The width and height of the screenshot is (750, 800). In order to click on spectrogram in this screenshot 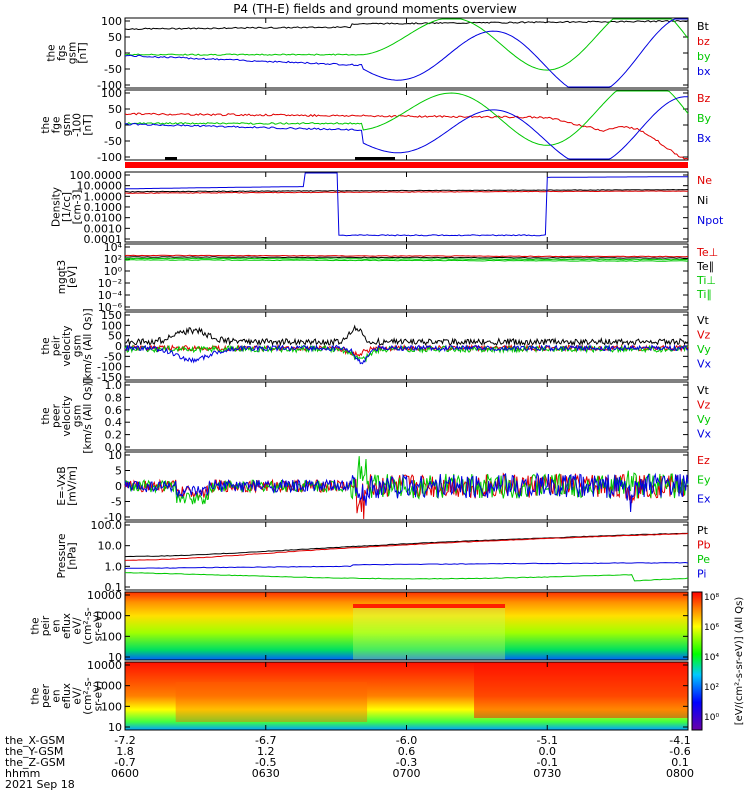, I will do `click(406, 626)`.